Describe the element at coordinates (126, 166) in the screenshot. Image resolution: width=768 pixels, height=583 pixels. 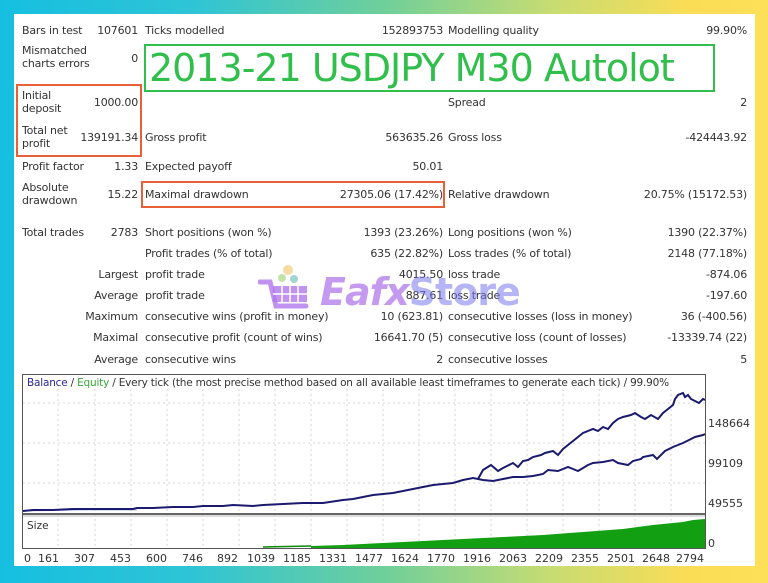
I see `profit-factor-value: 1.33` at that location.